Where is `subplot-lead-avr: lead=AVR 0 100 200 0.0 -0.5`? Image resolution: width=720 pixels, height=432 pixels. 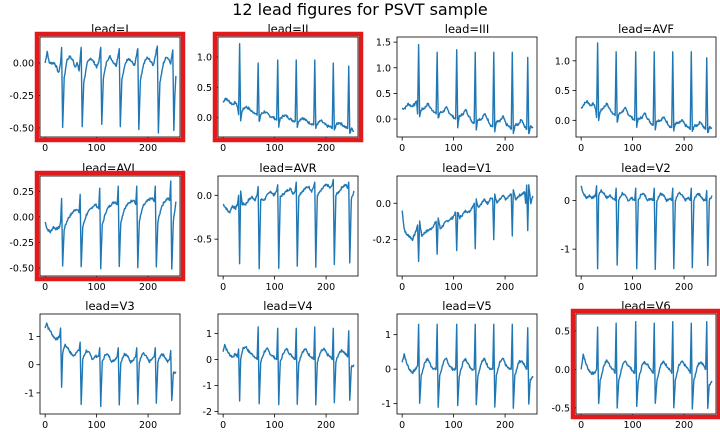 subplot-lead-avr: lead=AVR 0 100 200 0.0 -0.5 is located at coordinates (276, 227).